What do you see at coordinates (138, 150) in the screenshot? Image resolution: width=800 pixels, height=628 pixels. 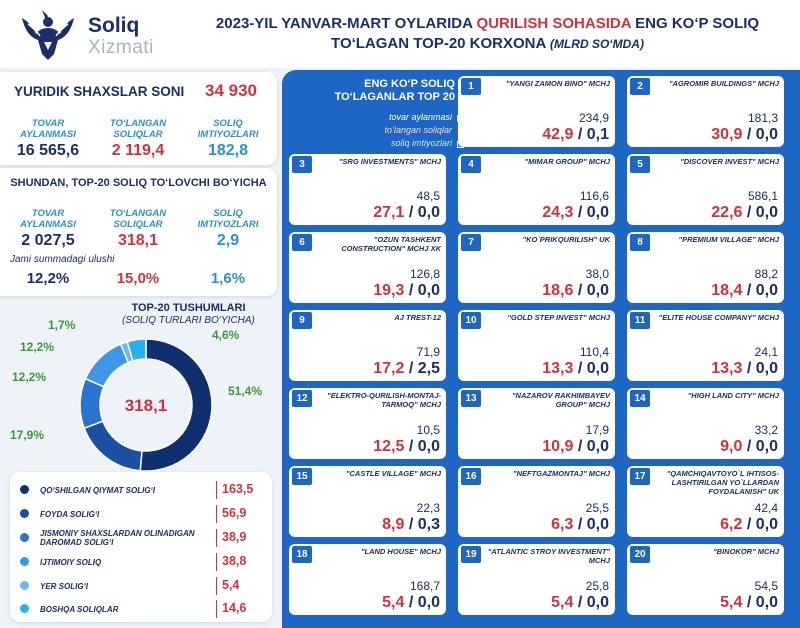 I see `entities-value-taxes: 2 119,4` at bounding box center [138, 150].